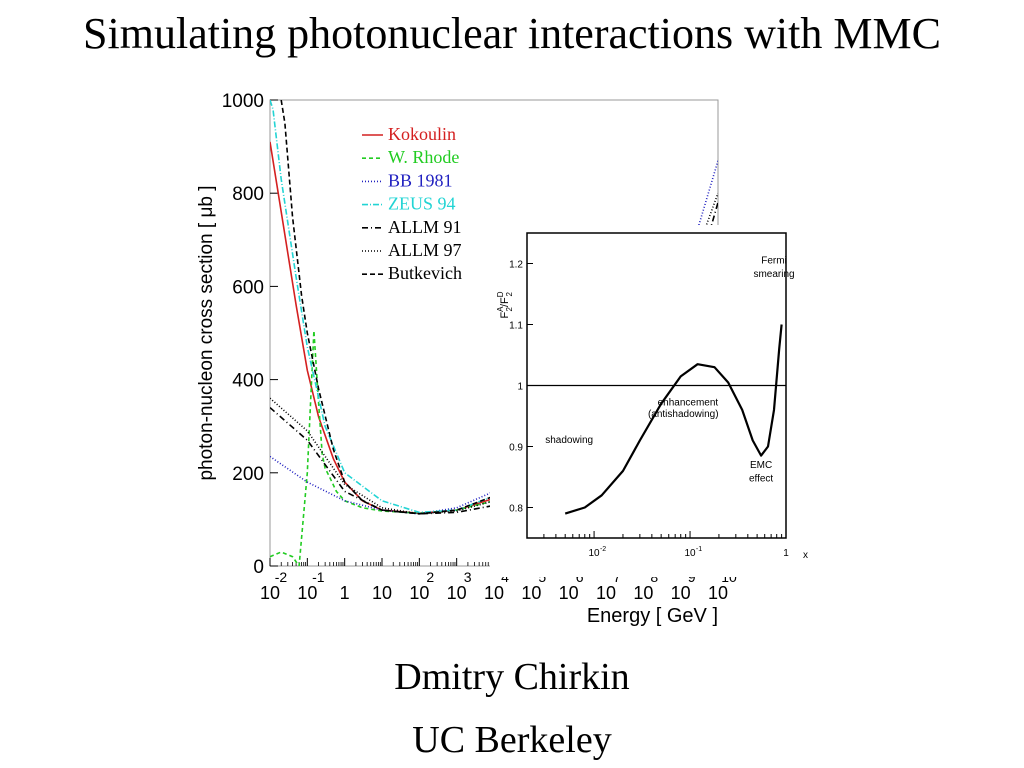 This screenshot has height=768, width=1024. Describe the element at coordinates (250, 334) in the screenshot. I see `main-y-ticks: 0 200 400 600 800 1000` at that location.